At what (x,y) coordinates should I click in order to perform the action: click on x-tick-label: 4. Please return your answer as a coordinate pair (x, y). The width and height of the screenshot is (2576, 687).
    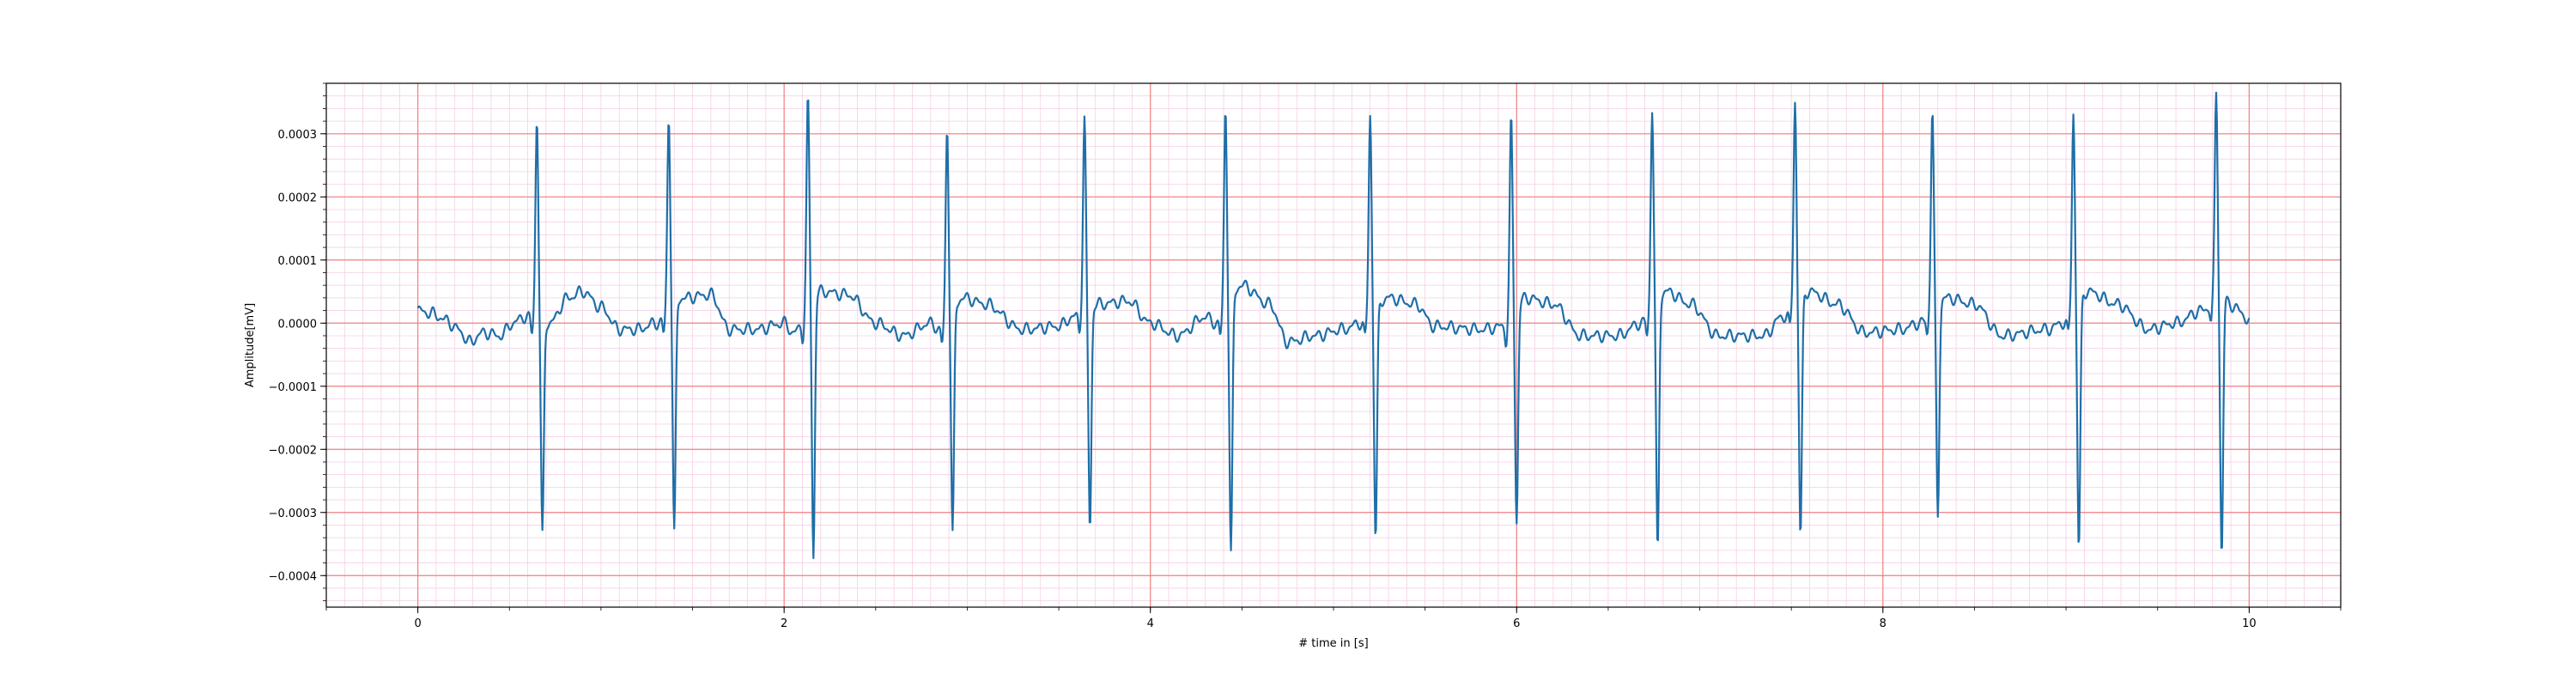
    Looking at the image, I should click on (1151, 623).